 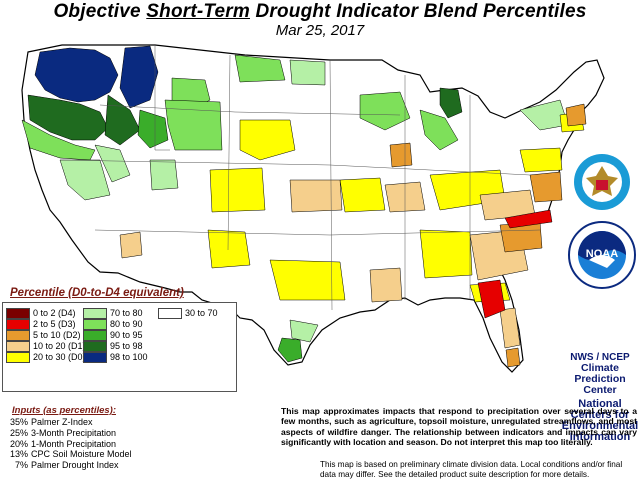 I want to click on region-ms-al-d0, so click(x=446, y=254).